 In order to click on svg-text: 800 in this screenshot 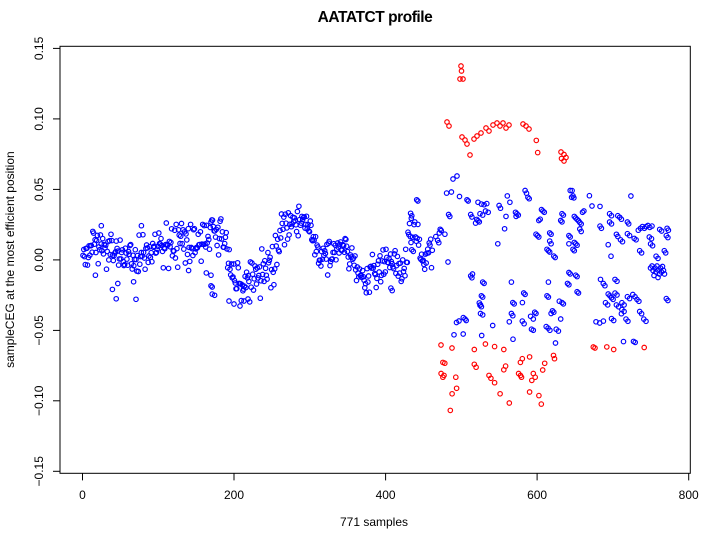, I will do `click(689, 495)`.